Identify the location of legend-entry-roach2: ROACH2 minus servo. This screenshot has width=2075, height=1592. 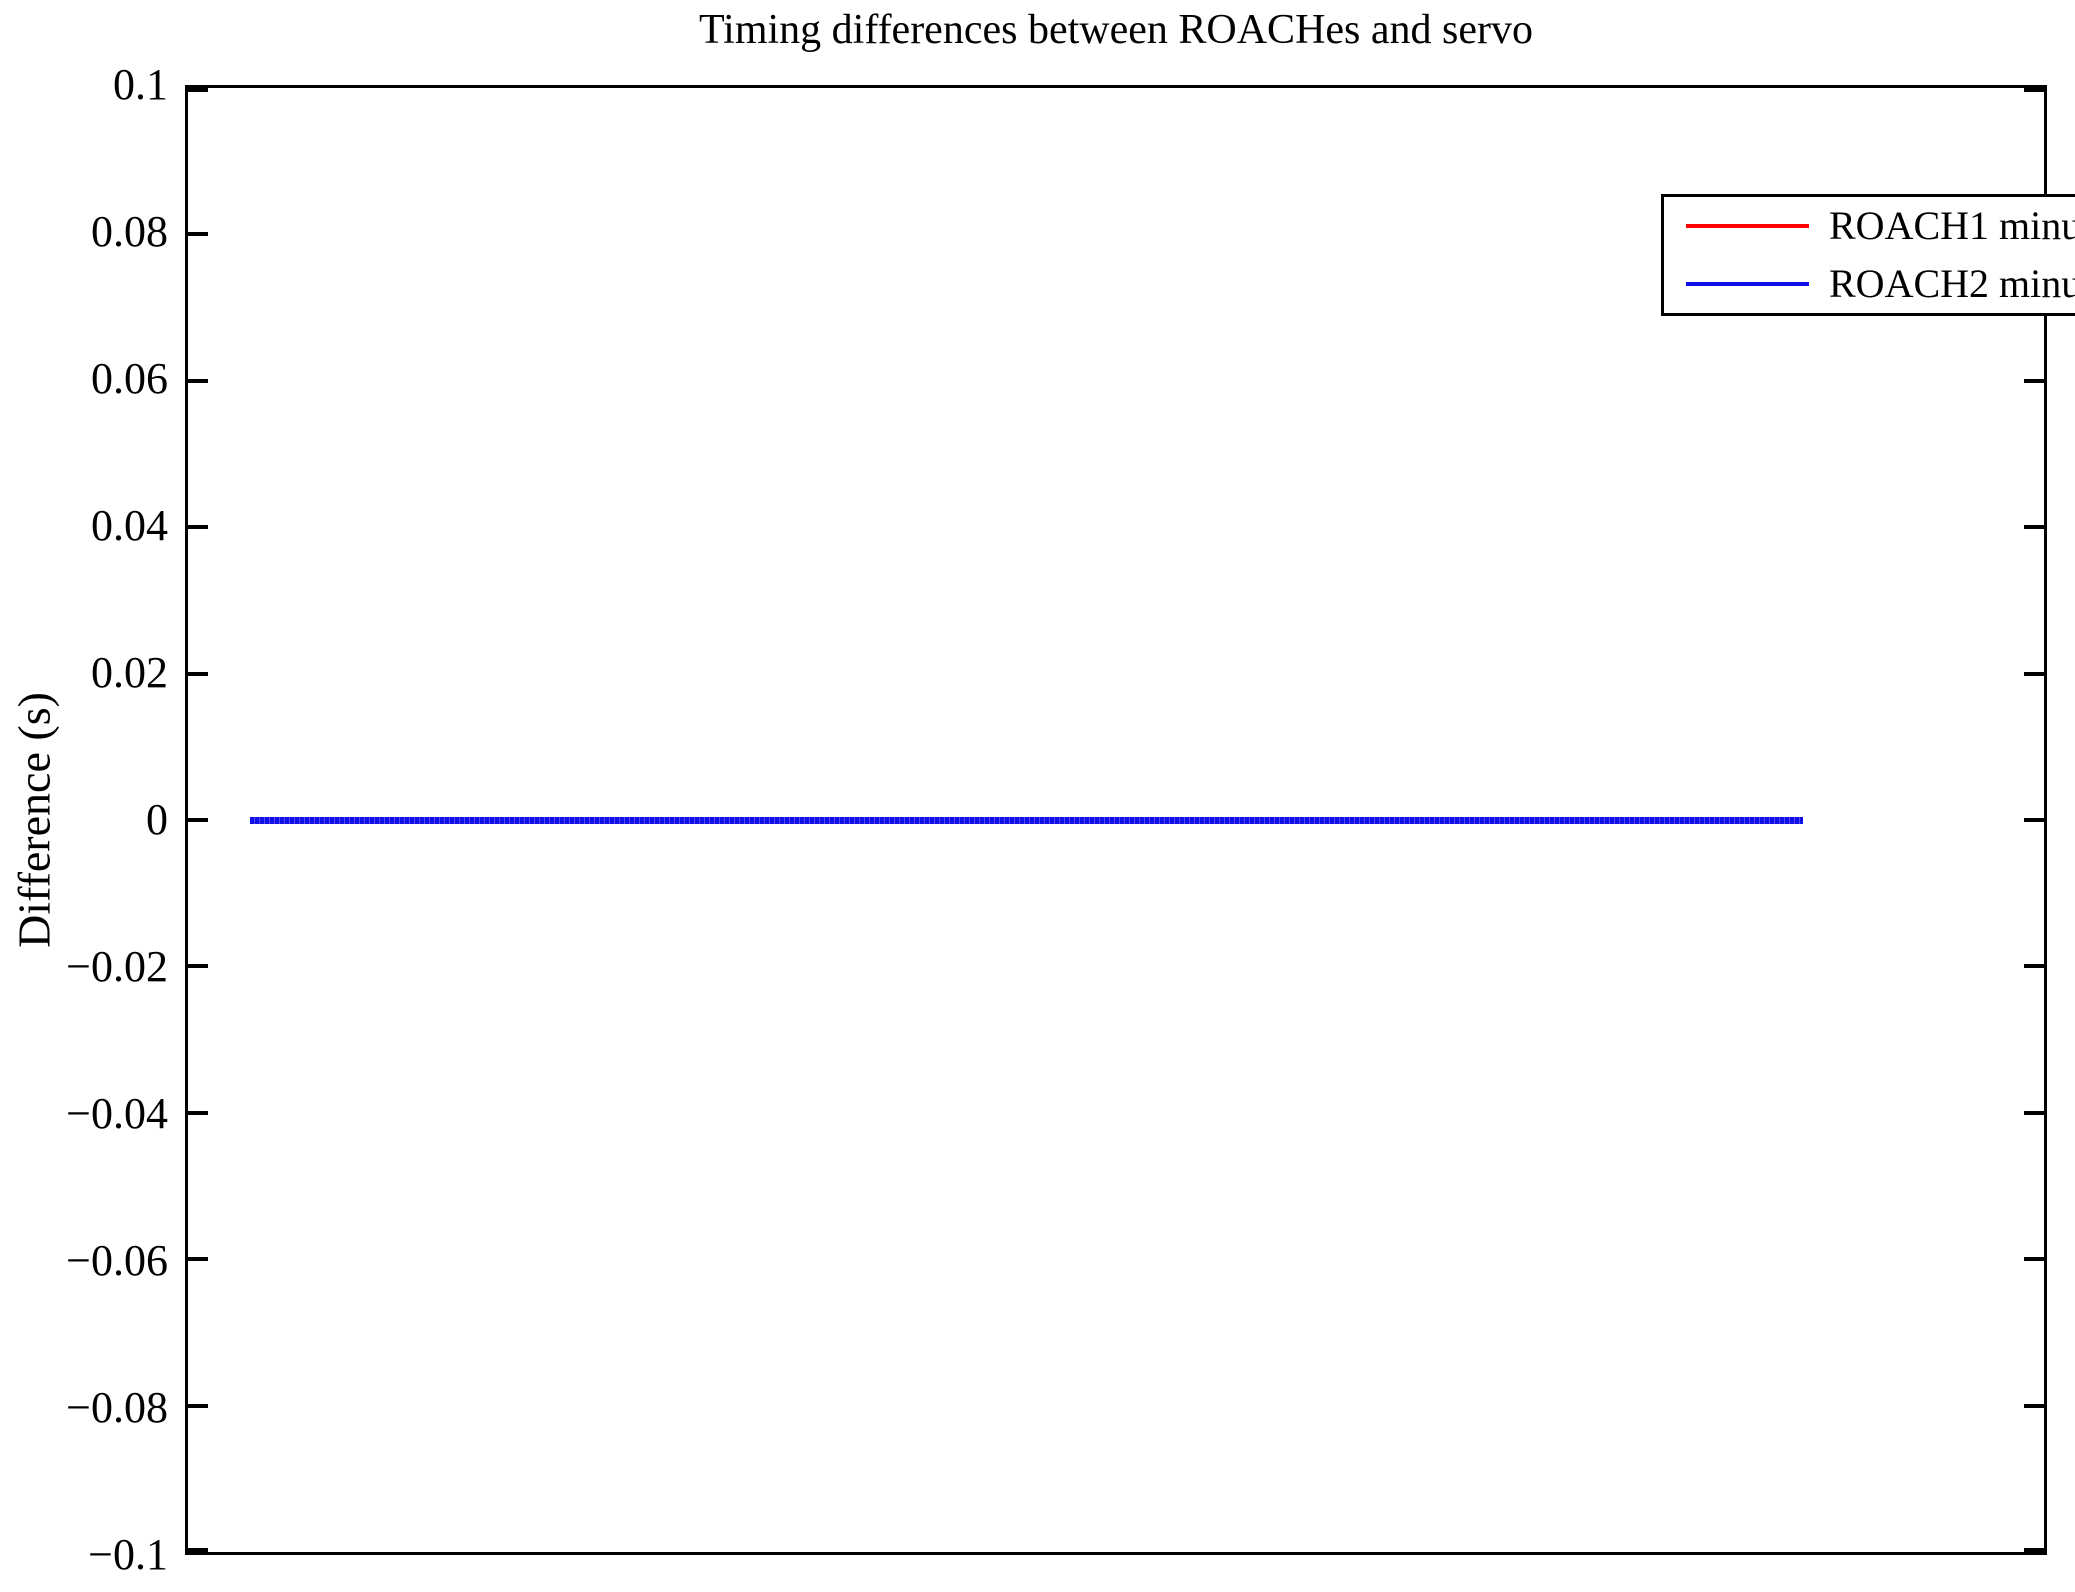
(1869, 284).